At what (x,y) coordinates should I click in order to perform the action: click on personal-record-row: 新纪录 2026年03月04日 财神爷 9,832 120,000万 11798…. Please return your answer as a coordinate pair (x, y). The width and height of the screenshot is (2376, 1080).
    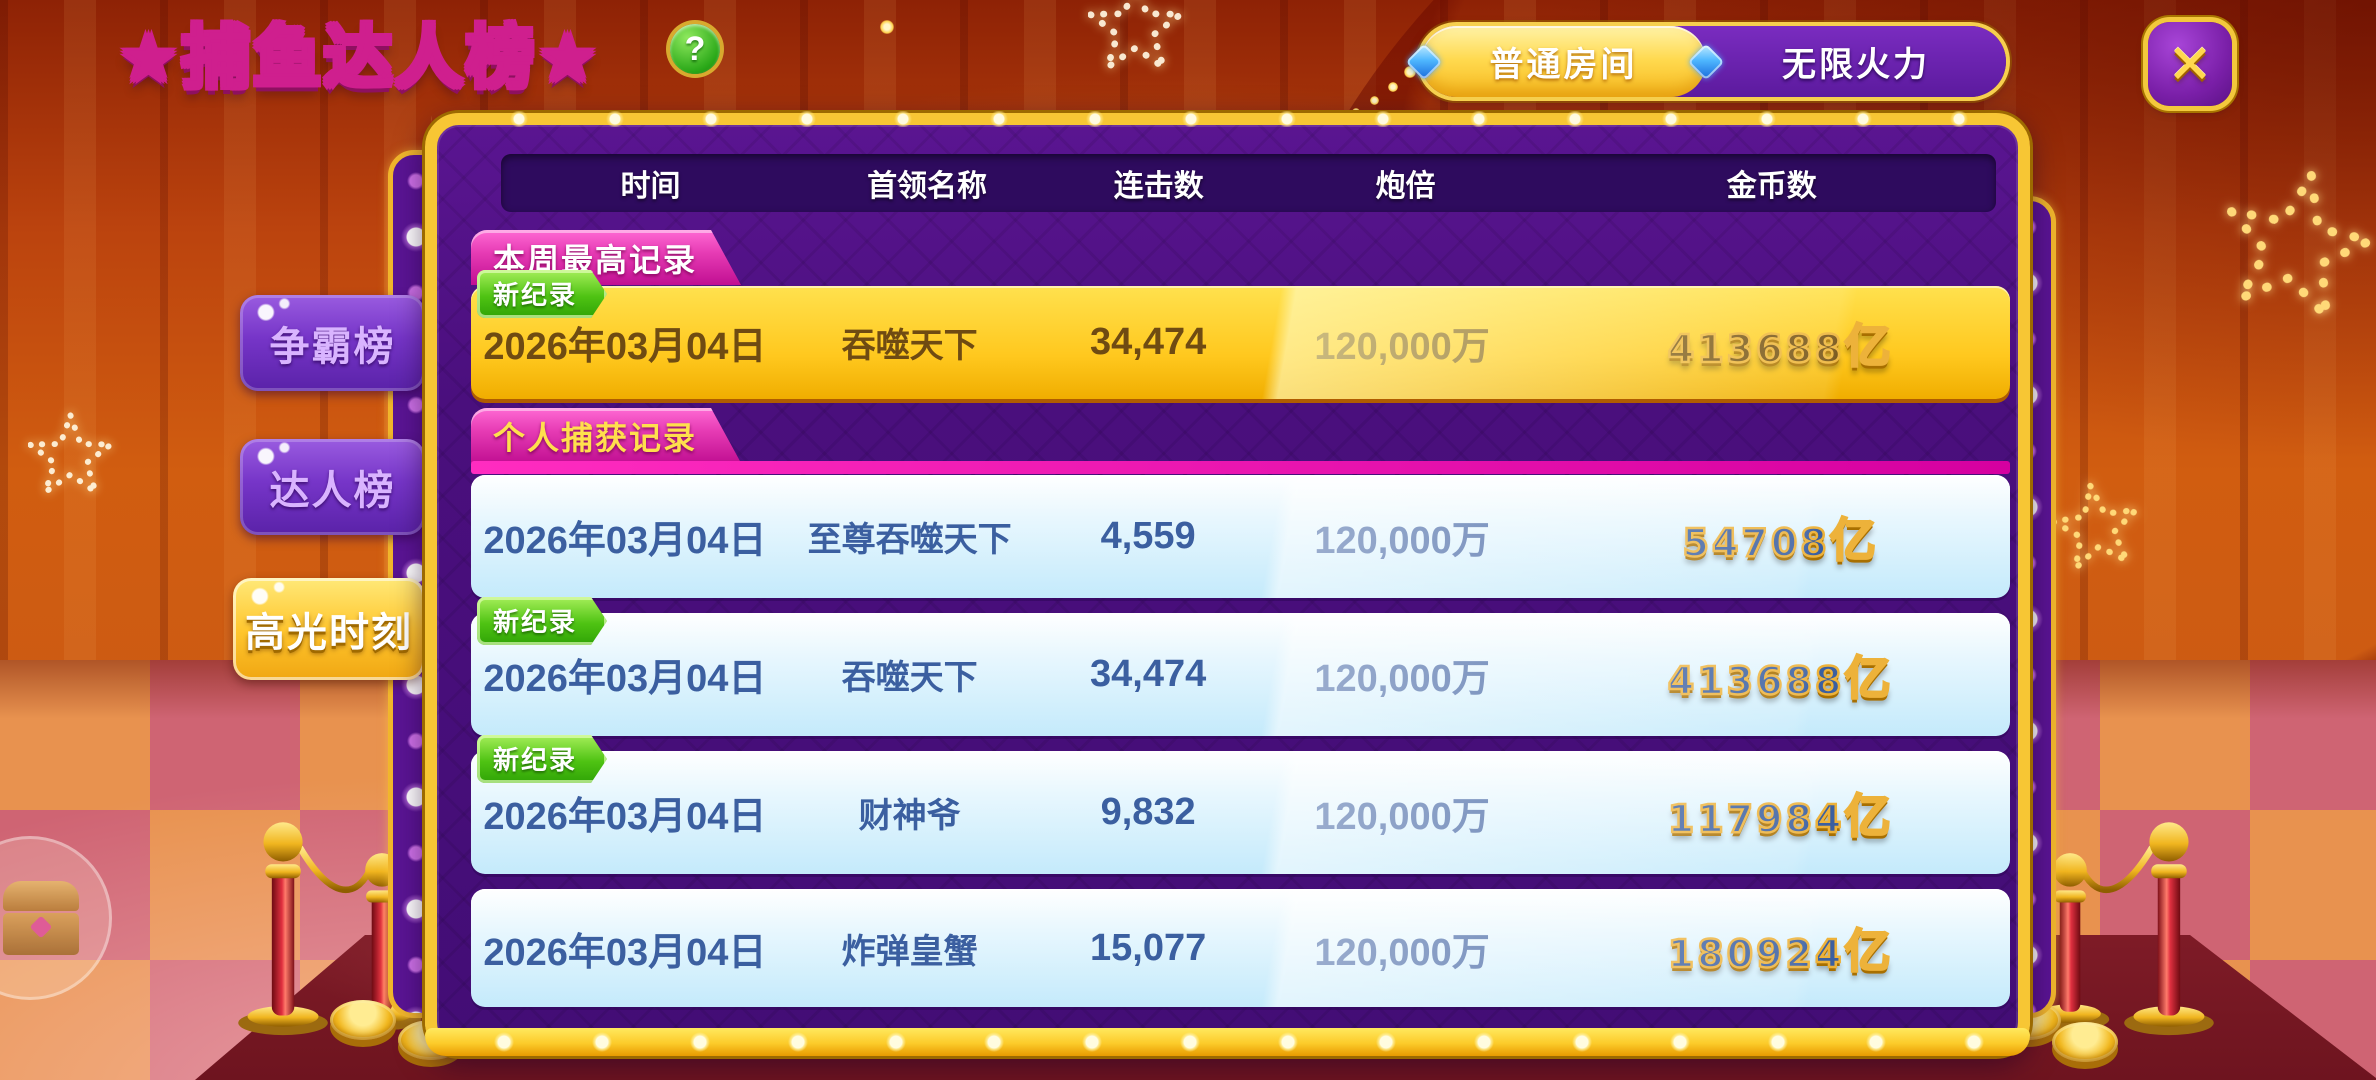
    Looking at the image, I should click on (1240, 812).